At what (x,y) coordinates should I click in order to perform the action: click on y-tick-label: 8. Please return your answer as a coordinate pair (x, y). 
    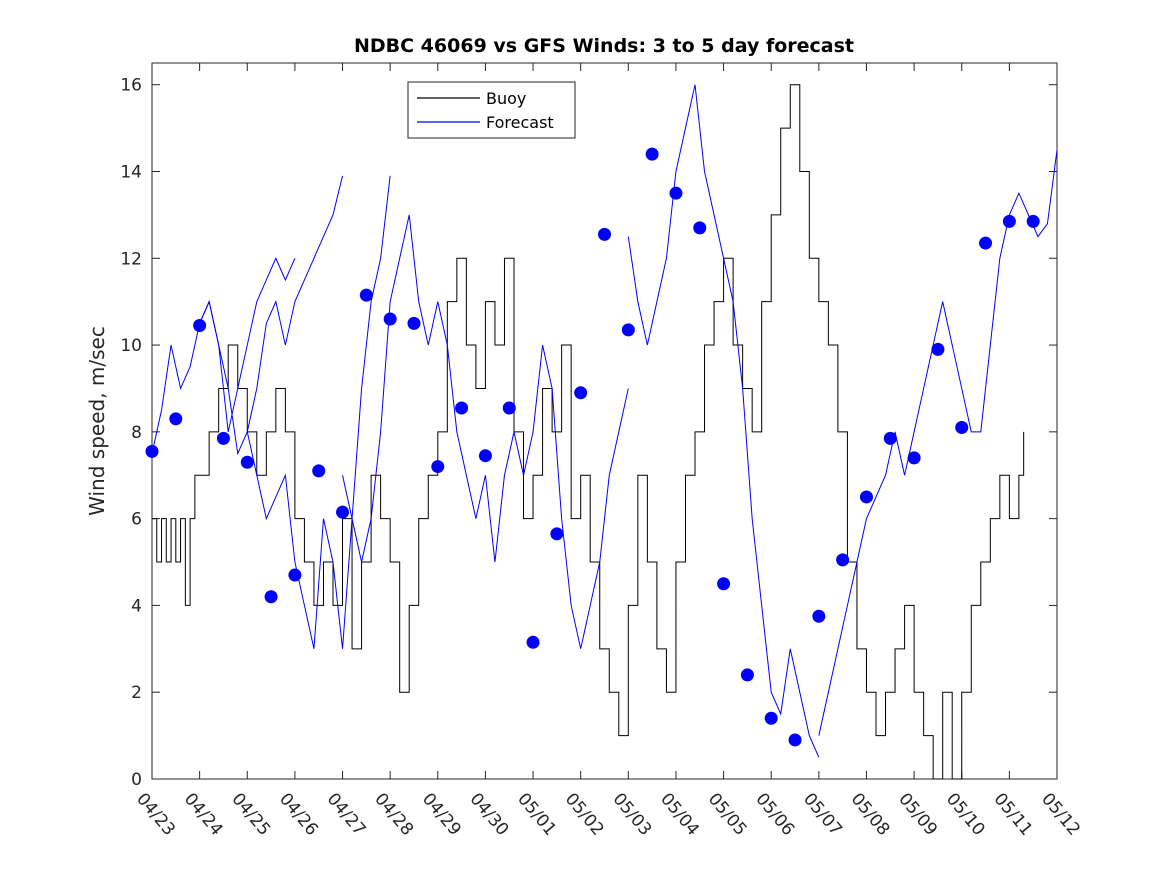
    Looking at the image, I should click on (136, 433).